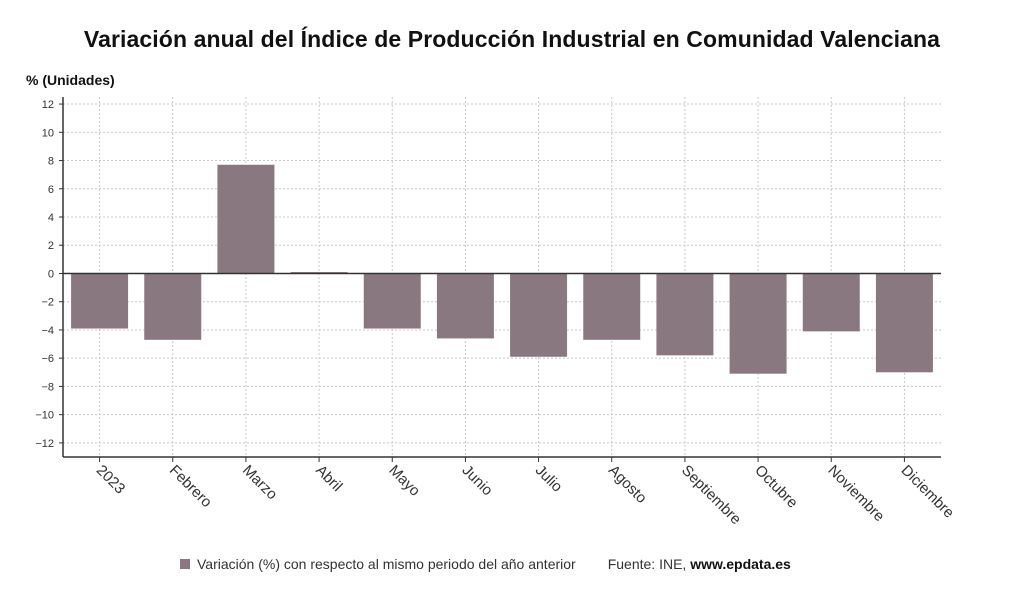 The image size is (1024, 601). Describe the element at coordinates (627, 484) in the screenshot. I see `x-tick-label: Agosto` at that location.